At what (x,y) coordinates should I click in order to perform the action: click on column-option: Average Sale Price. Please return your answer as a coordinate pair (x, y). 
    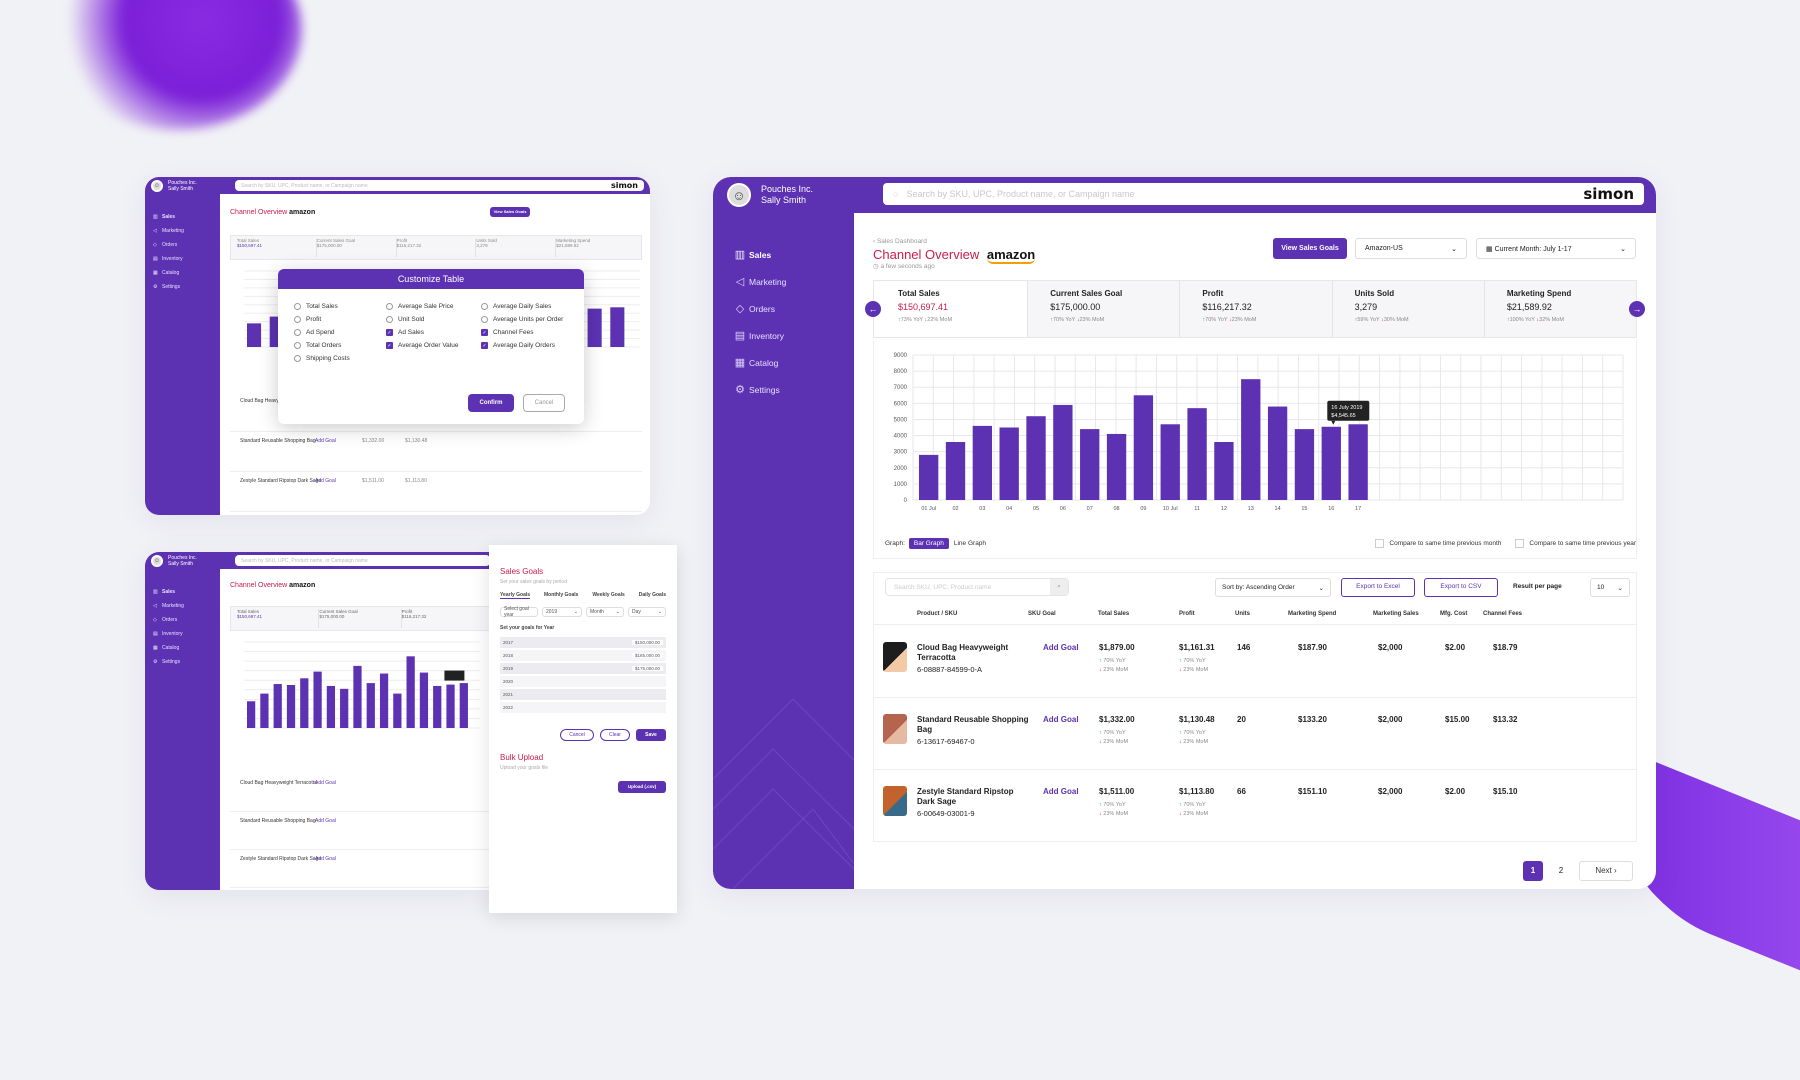
    Looking at the image, I should click on (433, 306).